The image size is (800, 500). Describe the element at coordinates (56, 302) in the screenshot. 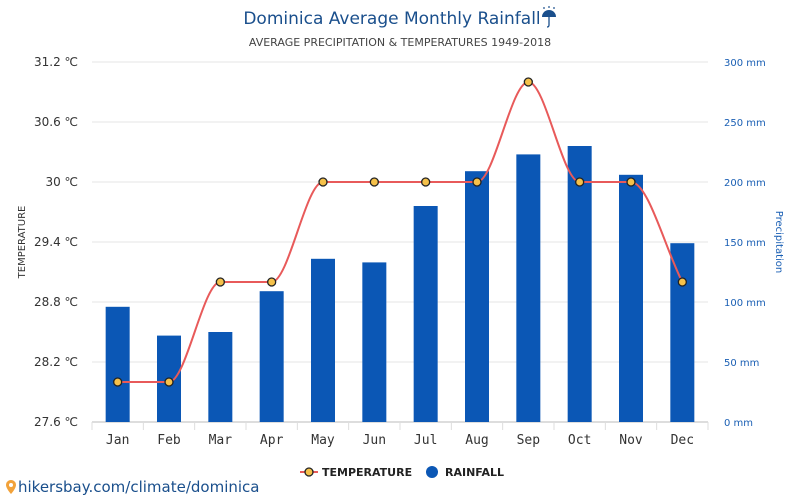

I see `y-left-tick-label: 28.8 ℃` at that location.